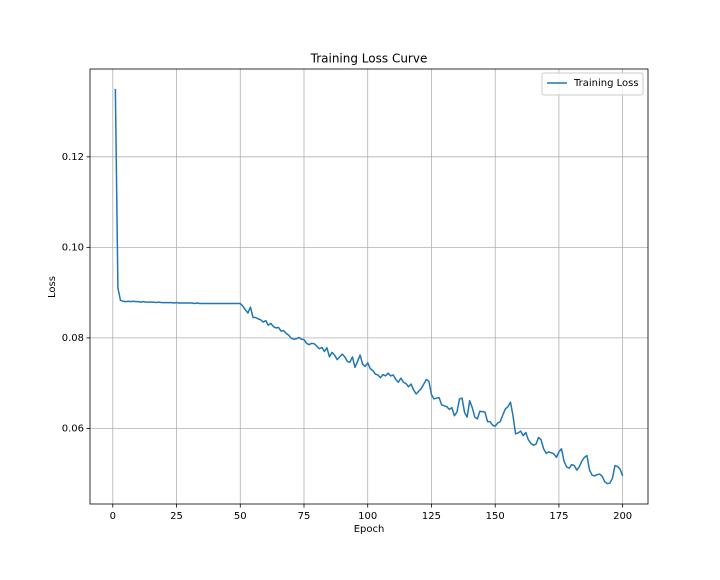 The width and height of the screenshot is (720, 580). Describe the element at coordinates (73, 428) in the screenshot. I see `y-tick-label: 0.06` at that location.